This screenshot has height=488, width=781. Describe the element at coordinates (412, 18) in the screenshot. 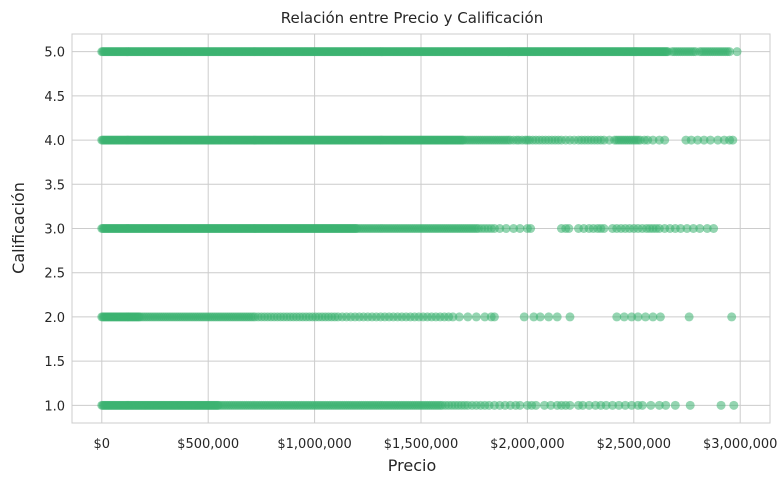

I see `chart-title: Relación entre Precio y Calificación` at that location.